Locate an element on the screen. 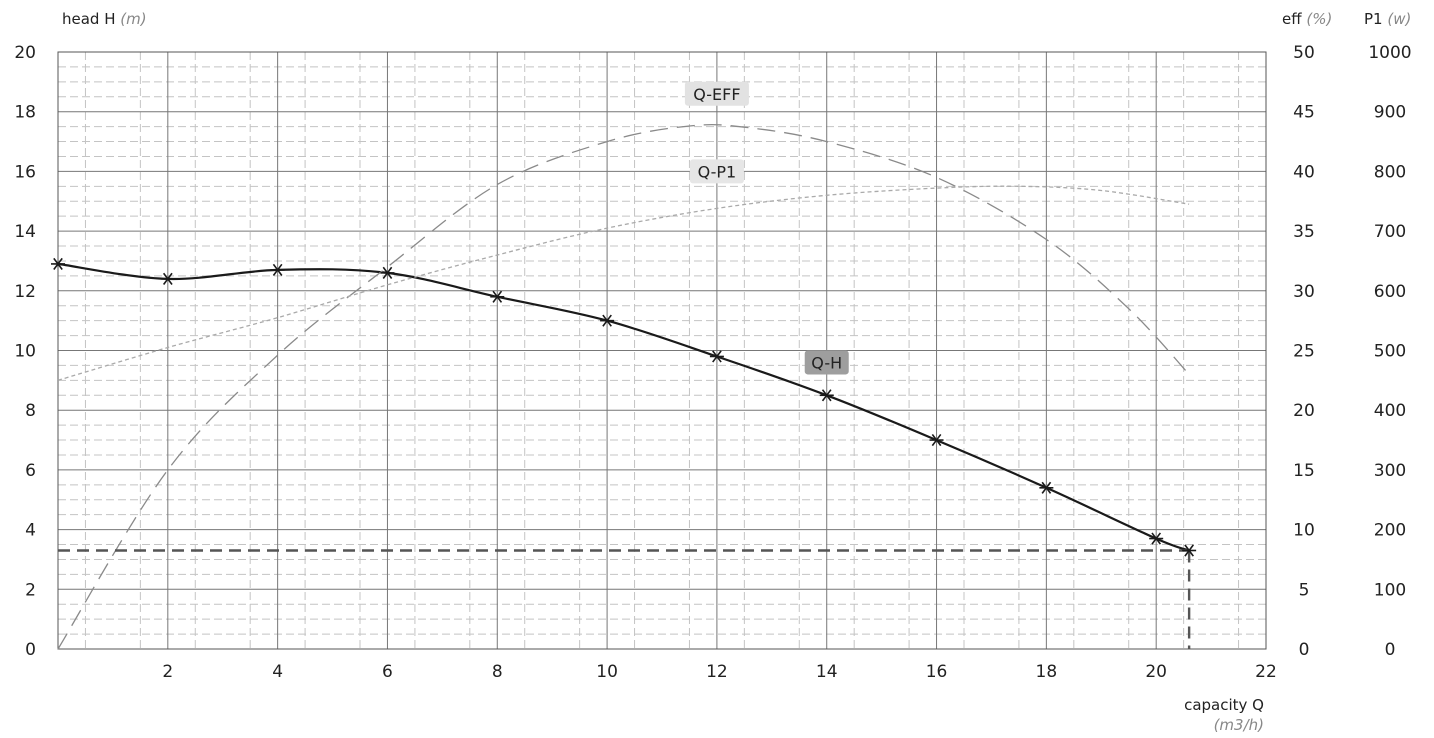 This screenshot has width=1434, height=738. p1-tick-label: 400 is located at coordinates (1390, 411).